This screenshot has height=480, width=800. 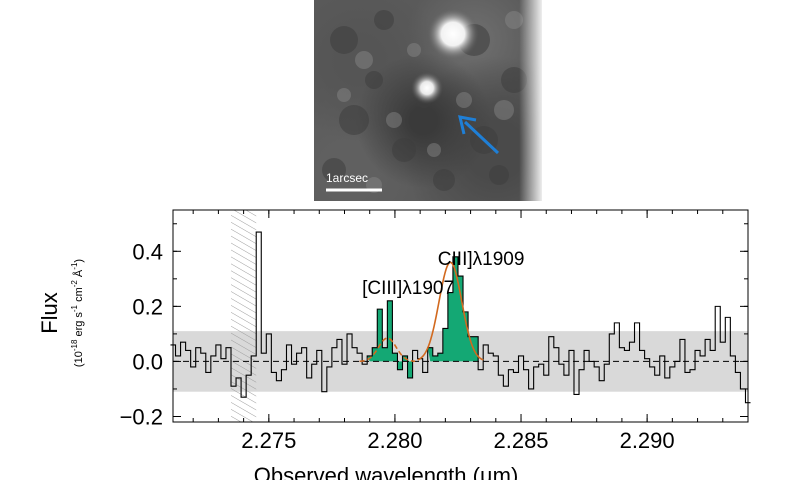 What do you see at coordinates (49, 313) in the screenshot?
I see `y-axis-label: Flux` at bounding box center [49, 313].